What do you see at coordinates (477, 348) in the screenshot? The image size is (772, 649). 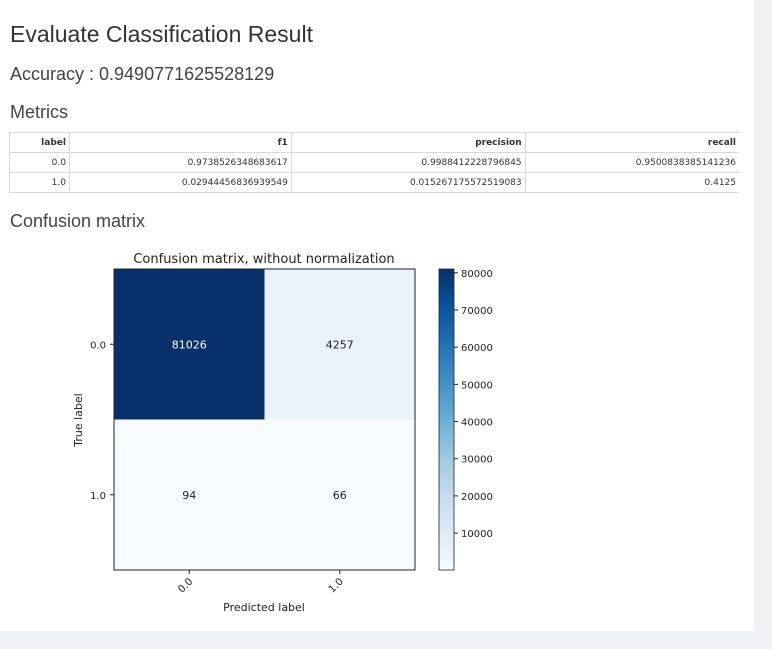 I see `colorbar-tick-label: 60000` at bounding box center [477, 348].